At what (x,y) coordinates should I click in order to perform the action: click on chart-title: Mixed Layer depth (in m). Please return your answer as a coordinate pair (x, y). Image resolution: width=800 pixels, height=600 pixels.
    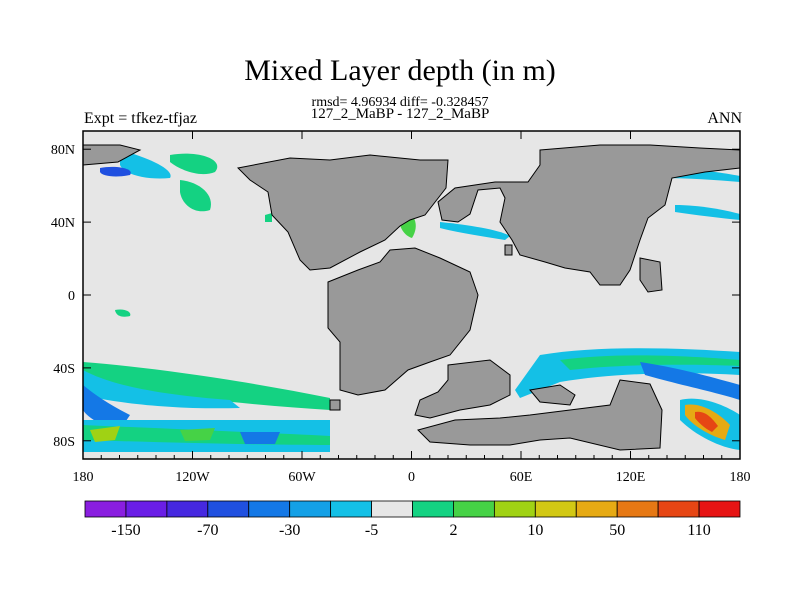
    Looking at the image, I should click on (400, 70).